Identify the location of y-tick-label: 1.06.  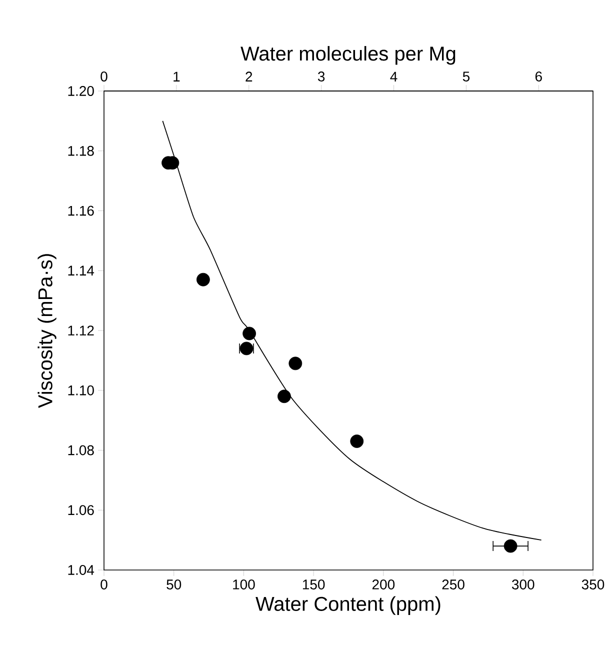
(81, 510).